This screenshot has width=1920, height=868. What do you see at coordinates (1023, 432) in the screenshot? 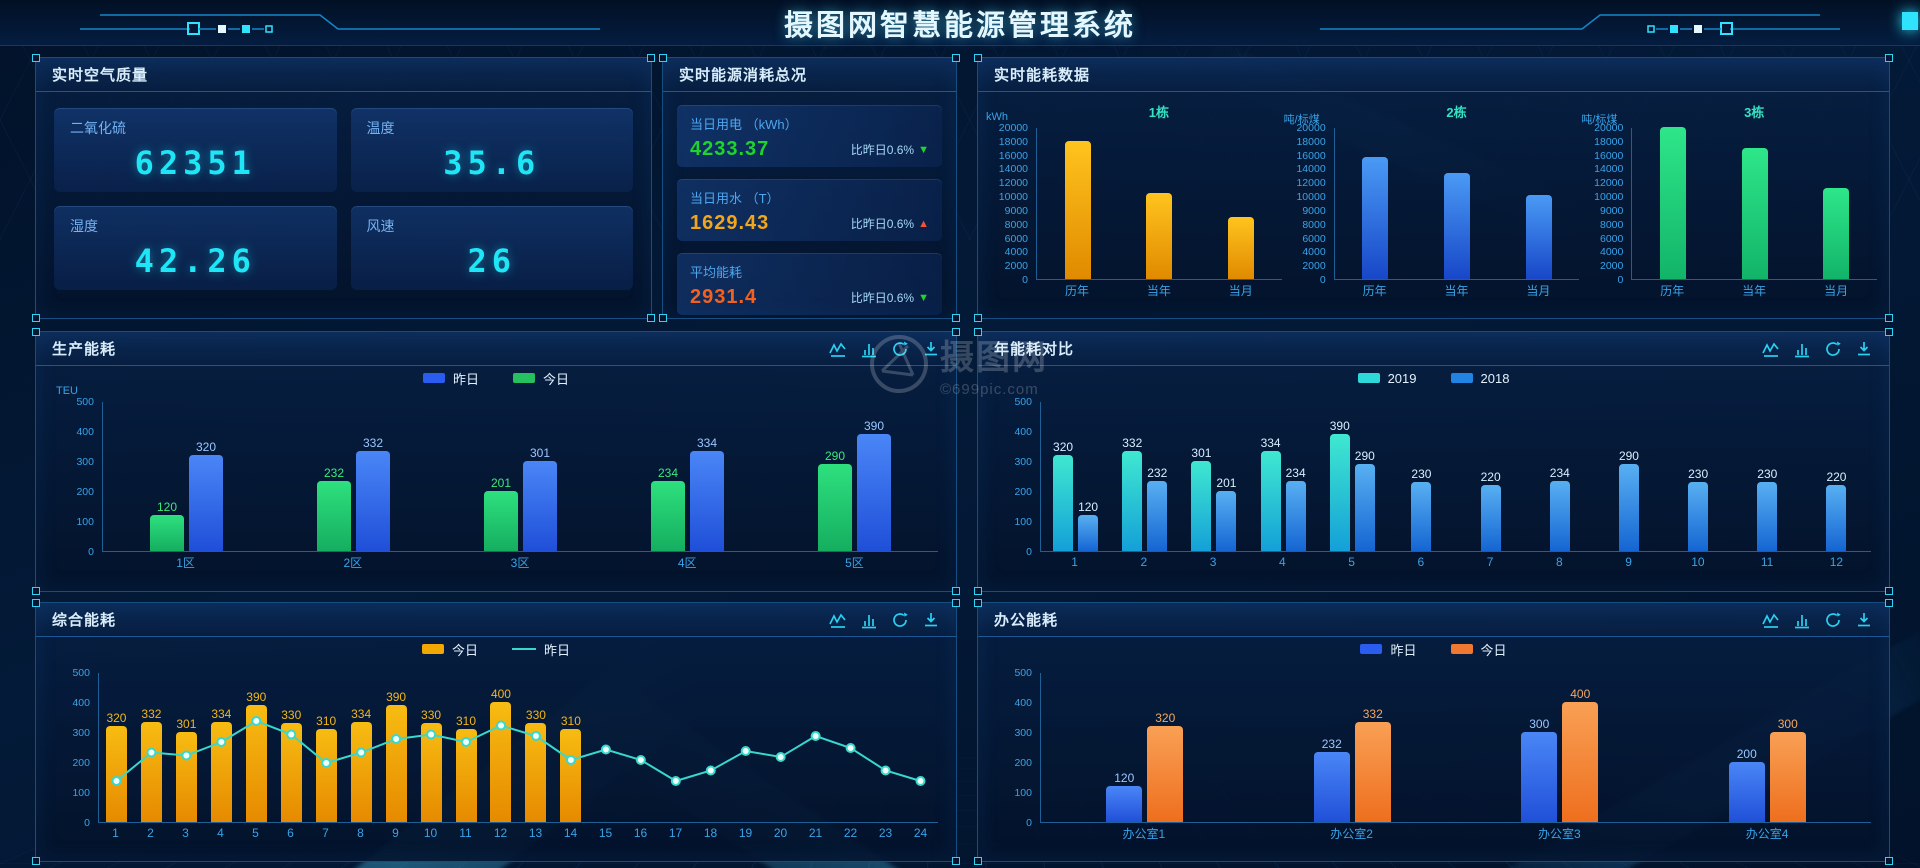
I see `y-tick: 400` at bounding box center [1023, 432].